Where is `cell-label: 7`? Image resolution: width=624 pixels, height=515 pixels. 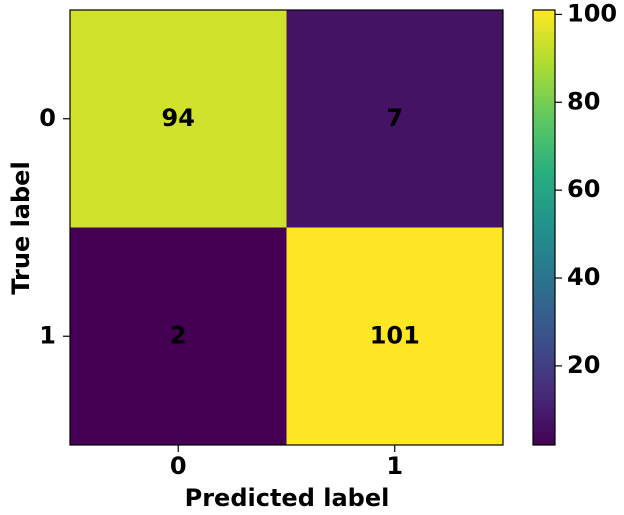 cell-label: 7 is located at coordinates (394, 118).